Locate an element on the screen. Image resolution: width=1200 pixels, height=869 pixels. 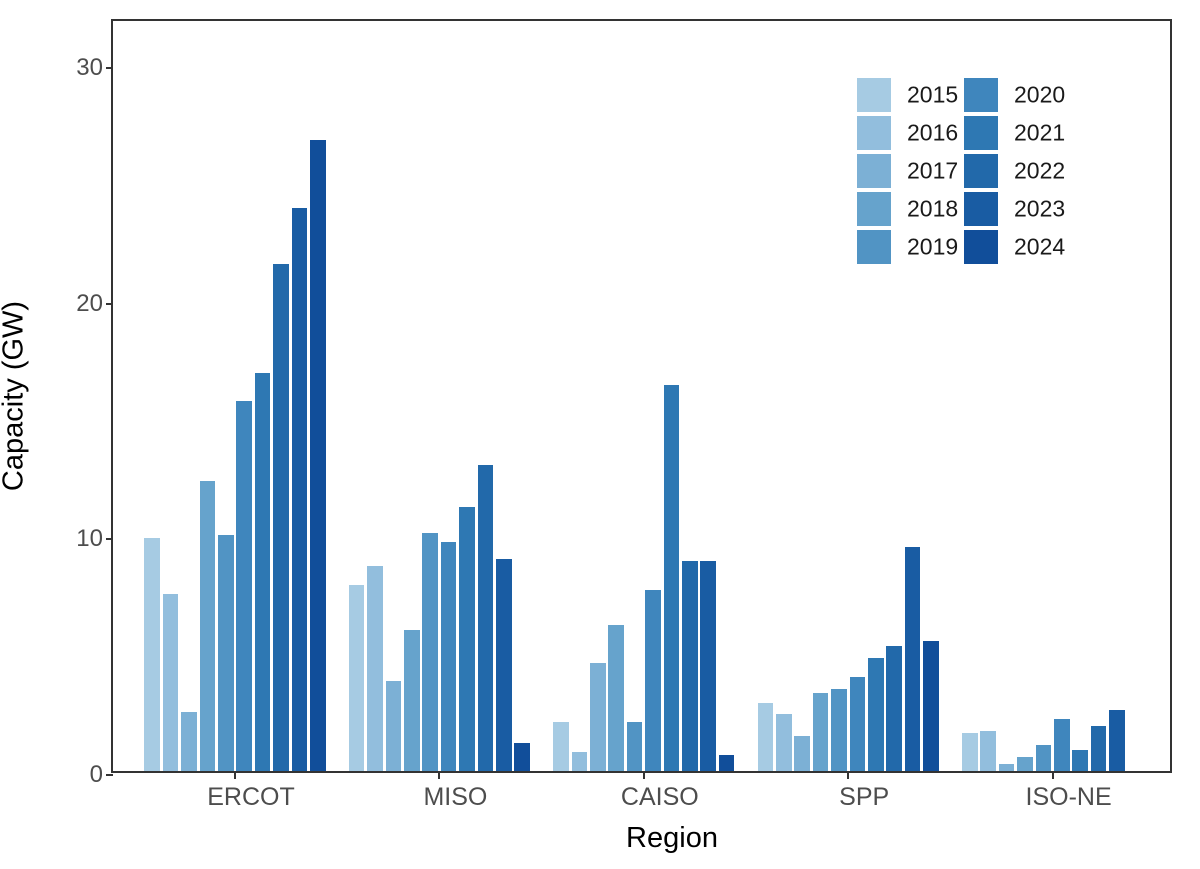
bar-iso-ne-2020 is located at coordinates (1062, 745).